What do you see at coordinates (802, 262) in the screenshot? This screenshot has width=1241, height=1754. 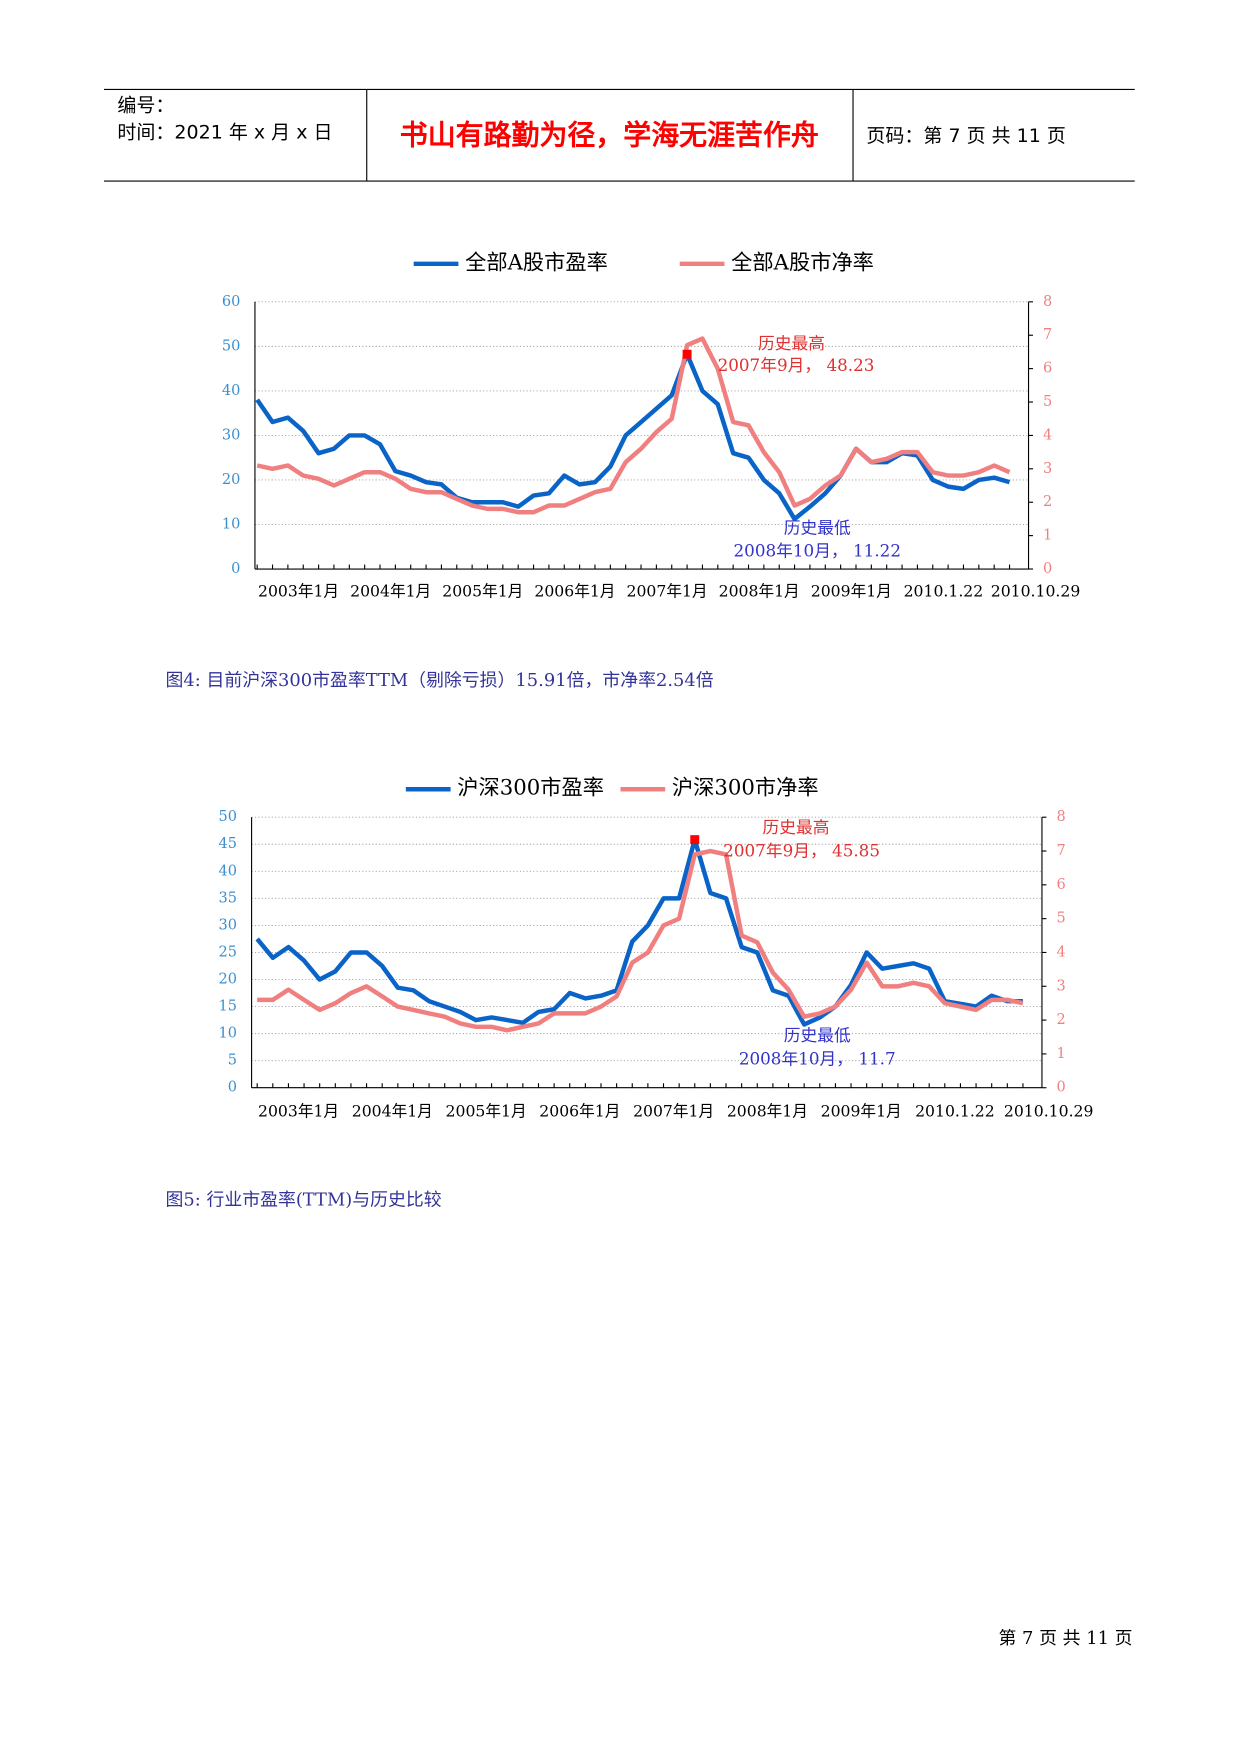 I see `legend-label: 全部A股市净率` at bounding box center [802, 262].